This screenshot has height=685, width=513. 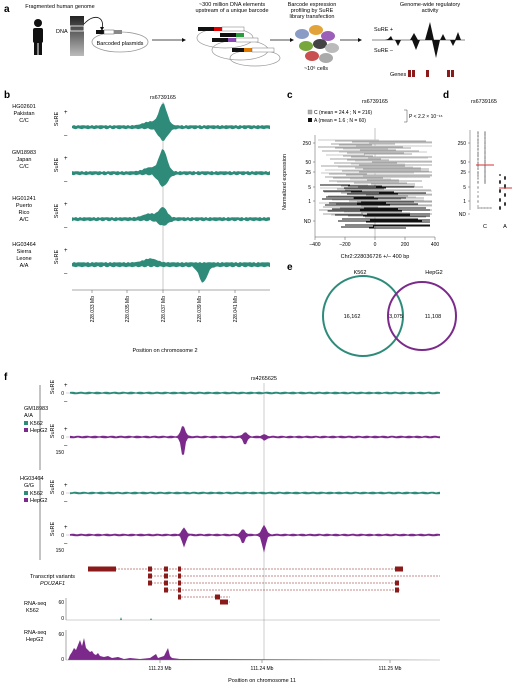 I want to click on genome-label: Fragmented human genome, so click(x=59, y=7).